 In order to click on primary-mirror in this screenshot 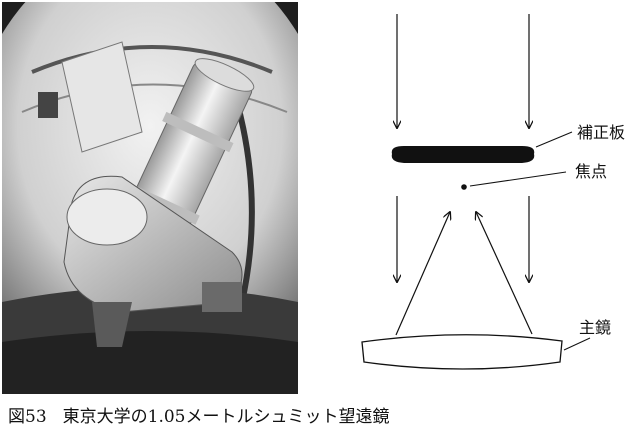, I will do `click(462, 352)`.